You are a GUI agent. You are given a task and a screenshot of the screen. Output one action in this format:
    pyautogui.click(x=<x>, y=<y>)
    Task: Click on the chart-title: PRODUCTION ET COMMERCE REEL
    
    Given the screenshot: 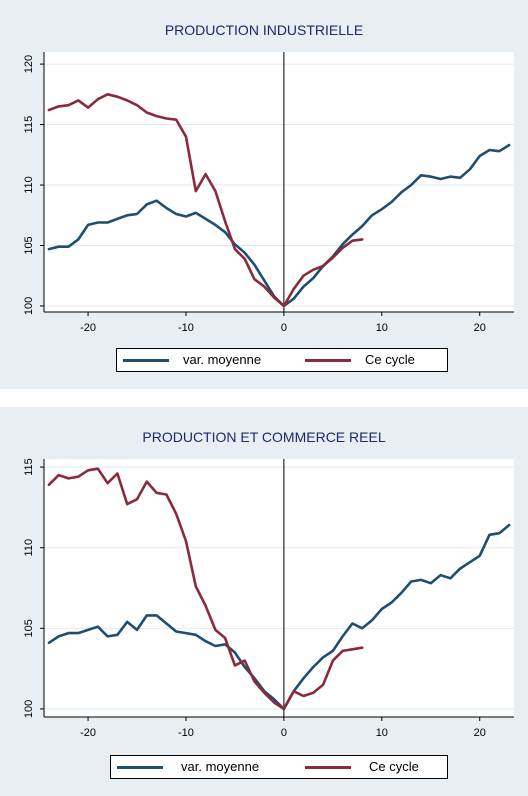 What is the action you would take?
    pyautogui.click(x=264, y=437)
    